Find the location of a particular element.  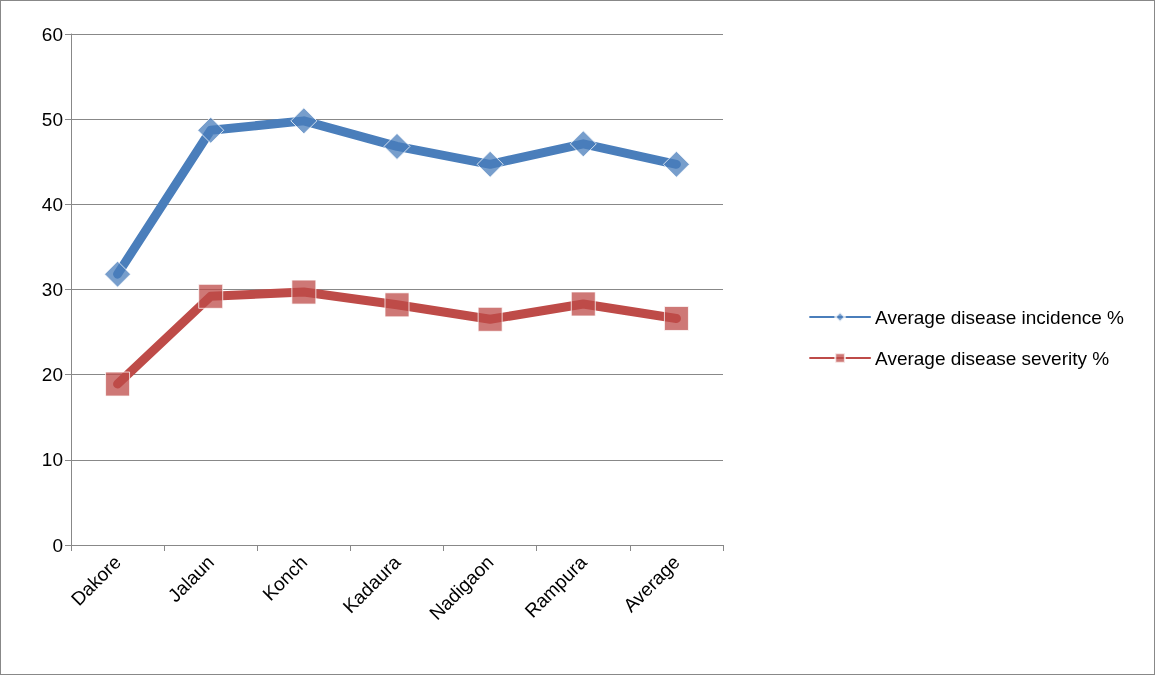

y-tick-label: 30 is located at coordinates (52, 289).